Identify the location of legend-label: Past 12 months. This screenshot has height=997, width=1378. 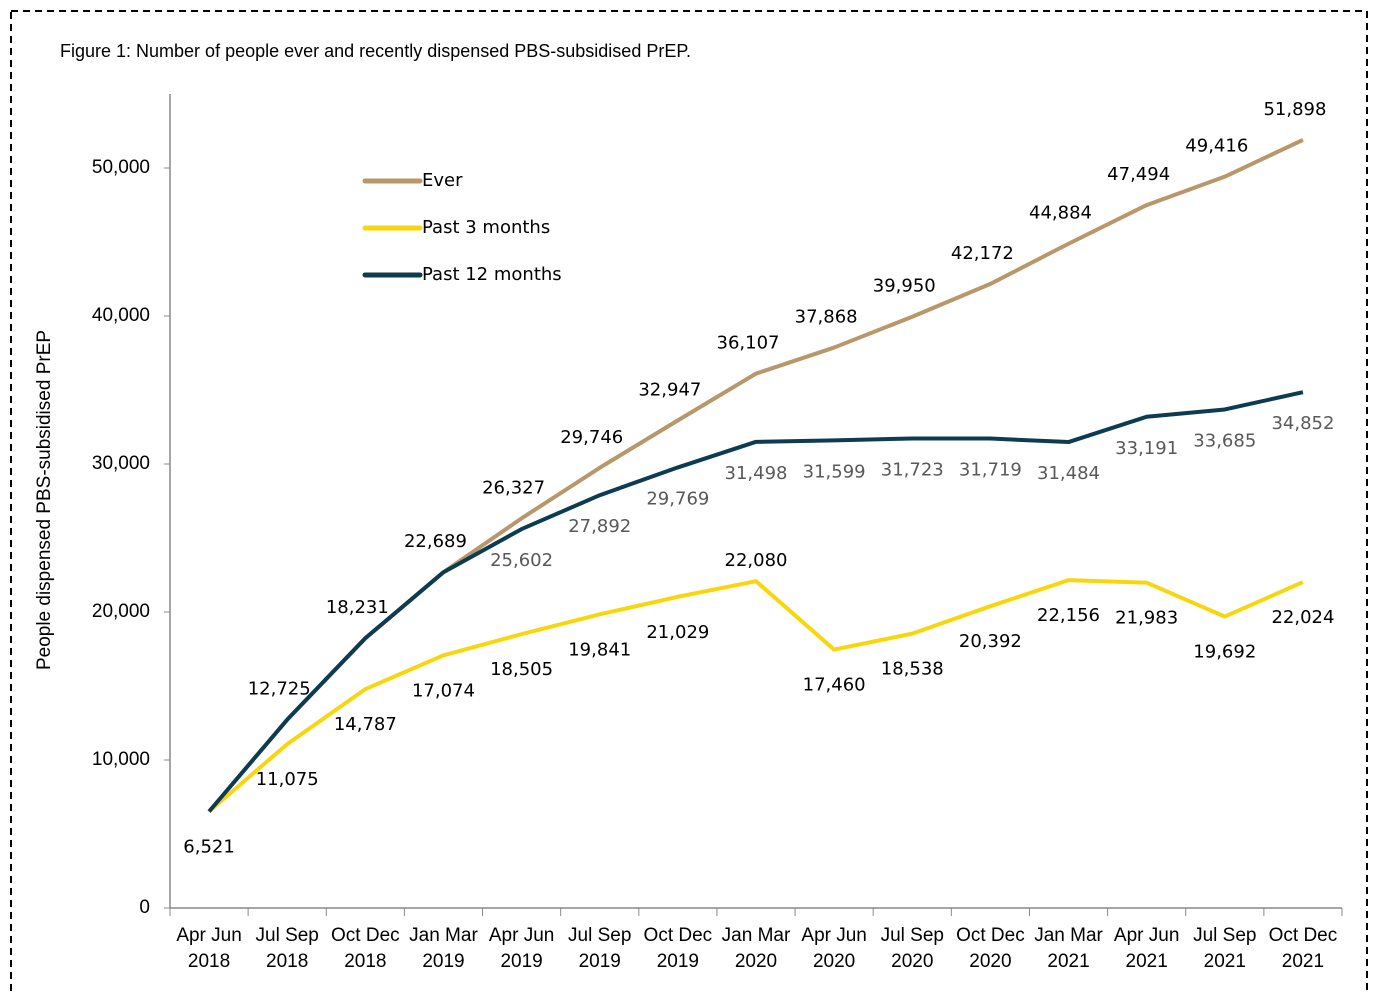
(492, 274).